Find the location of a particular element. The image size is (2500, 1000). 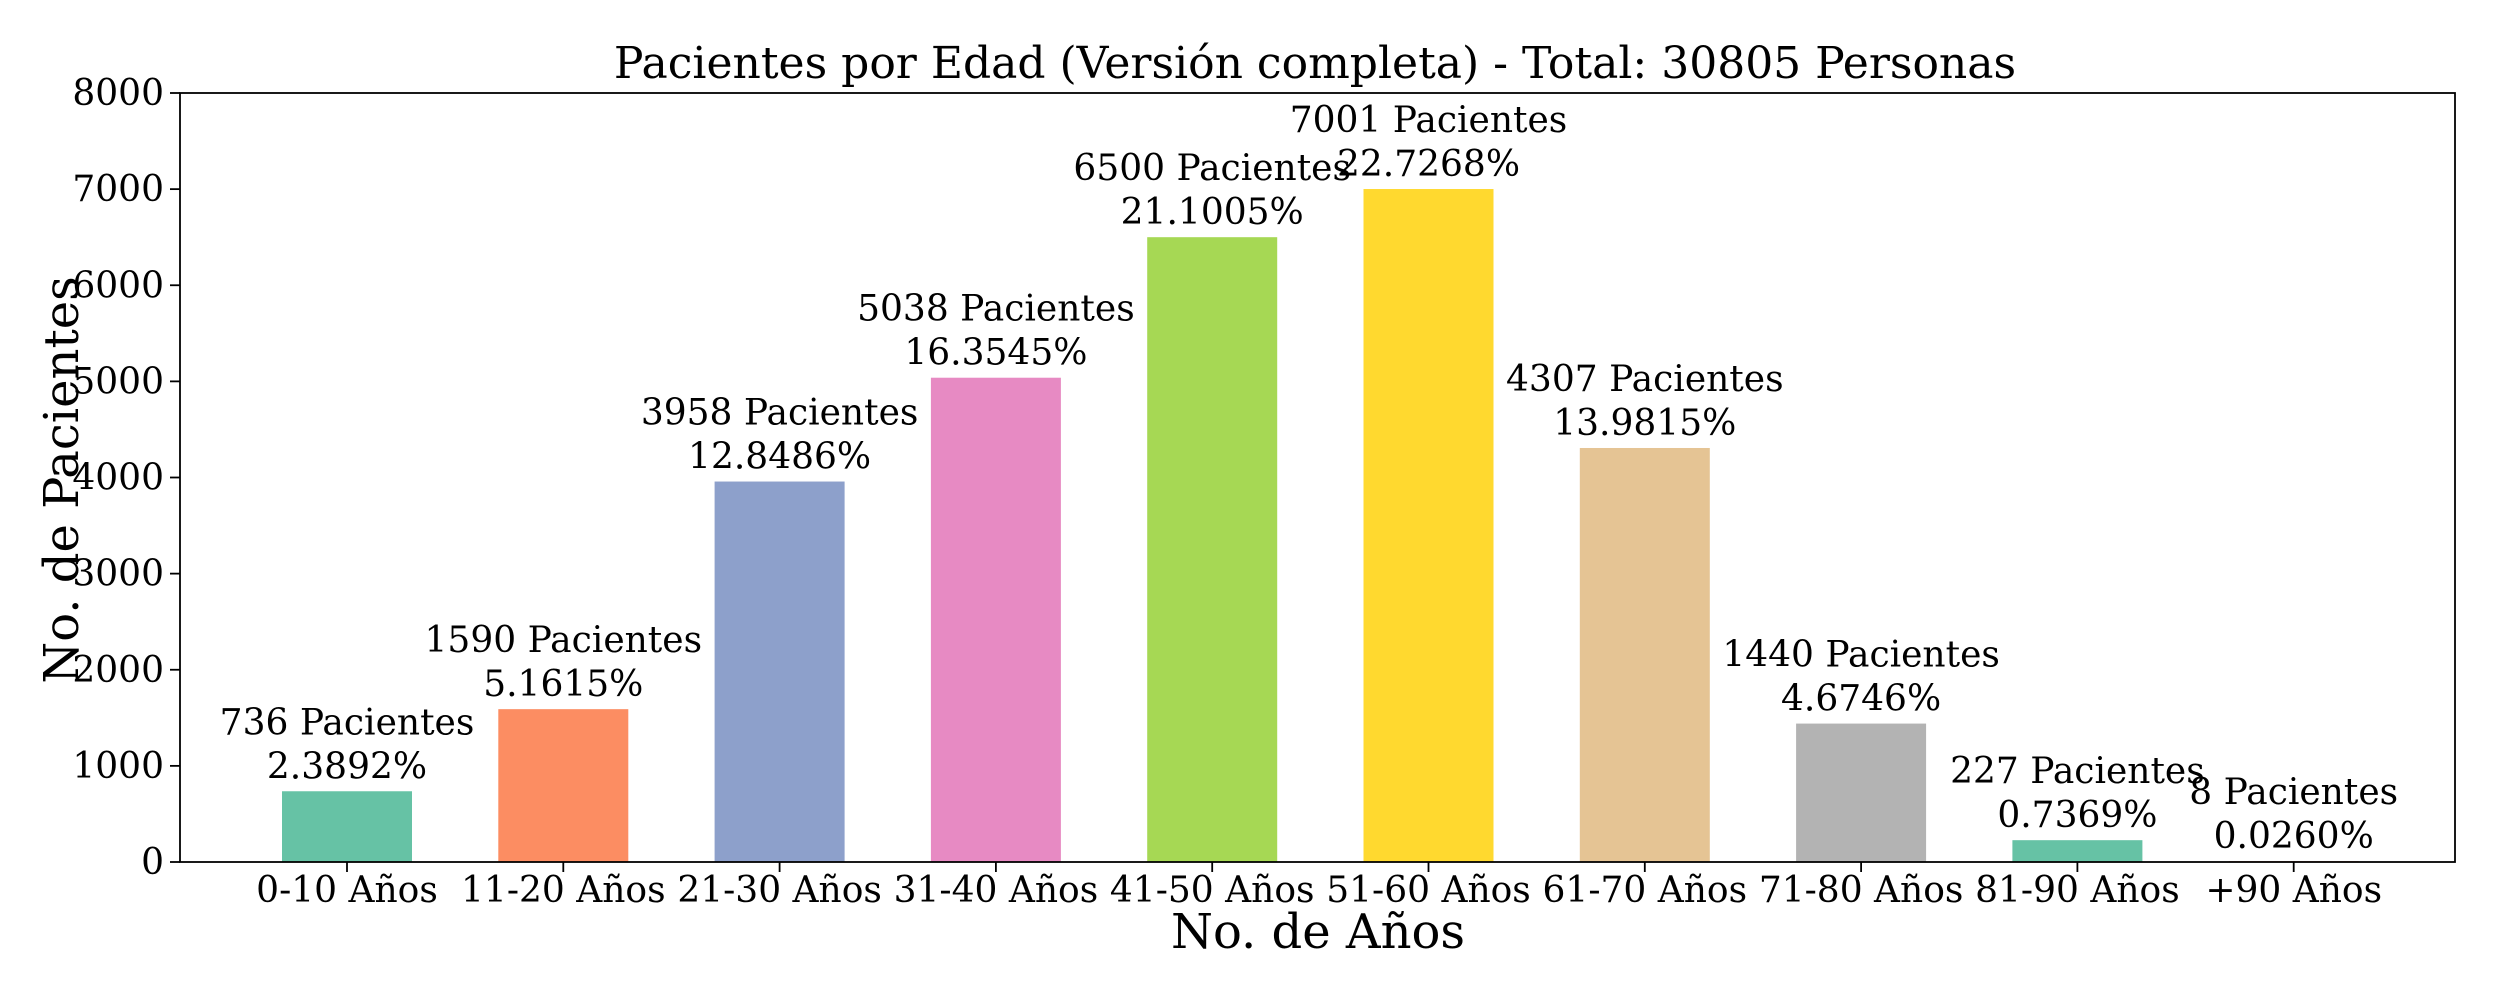

bar-count-label: 227 Pacientes is located at coordinates (2077, 771).